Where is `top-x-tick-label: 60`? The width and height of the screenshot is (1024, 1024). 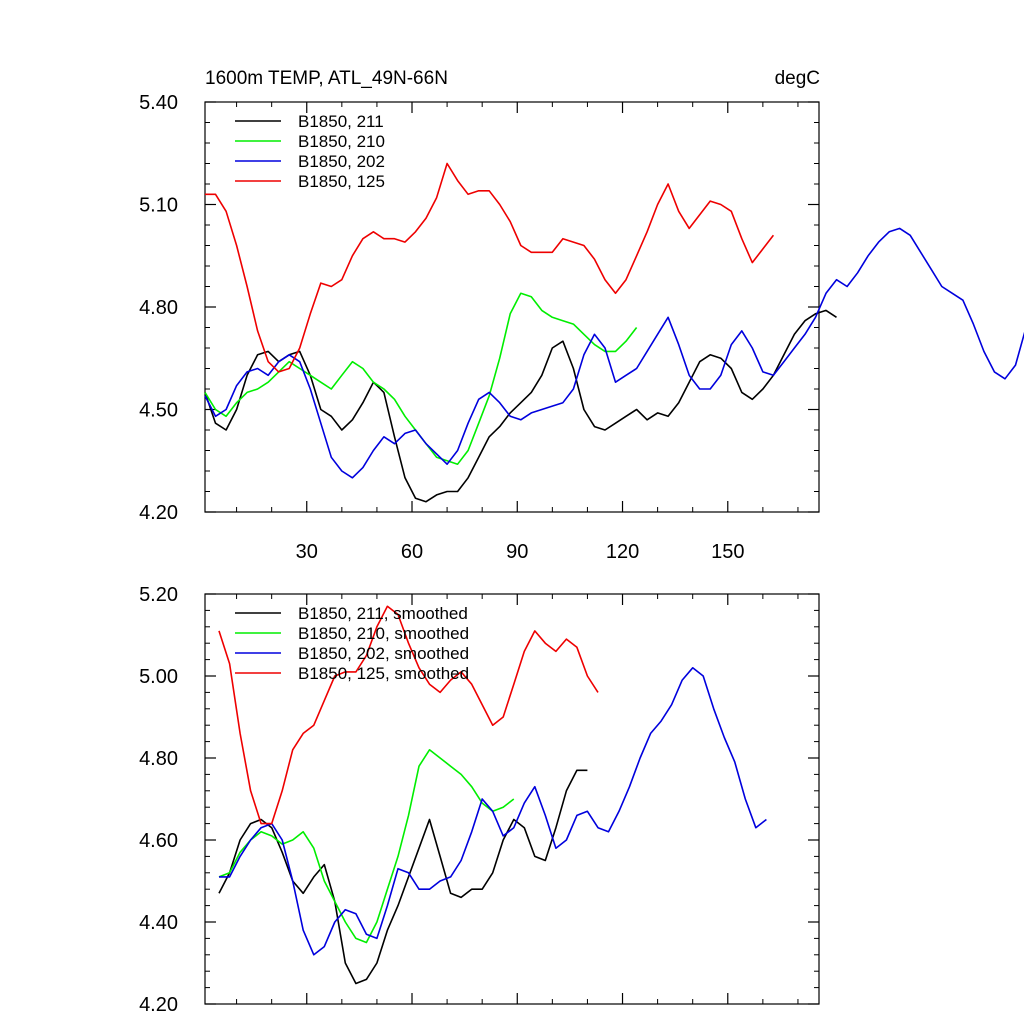 top-x-tick-label: 60 is located at coordinates (412, 552).